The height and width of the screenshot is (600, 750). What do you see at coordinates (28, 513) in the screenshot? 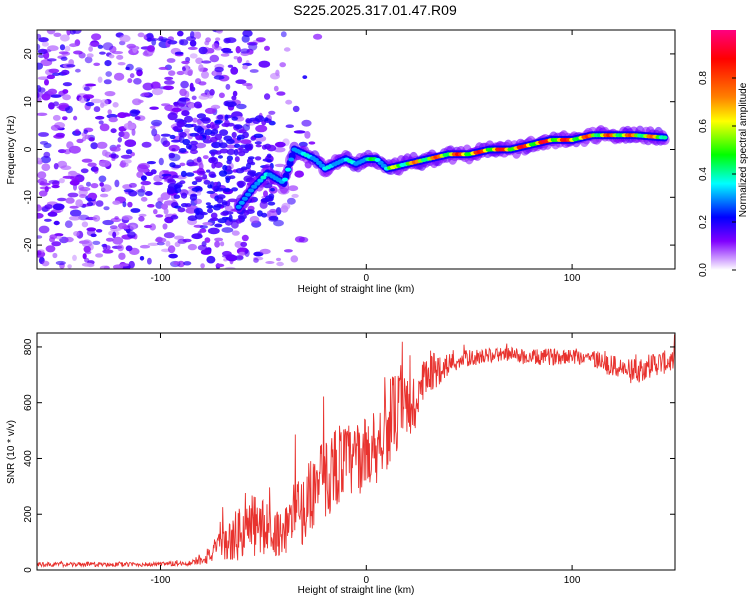
I see `y-tick-label: 200` at bounding box center [28, 513].